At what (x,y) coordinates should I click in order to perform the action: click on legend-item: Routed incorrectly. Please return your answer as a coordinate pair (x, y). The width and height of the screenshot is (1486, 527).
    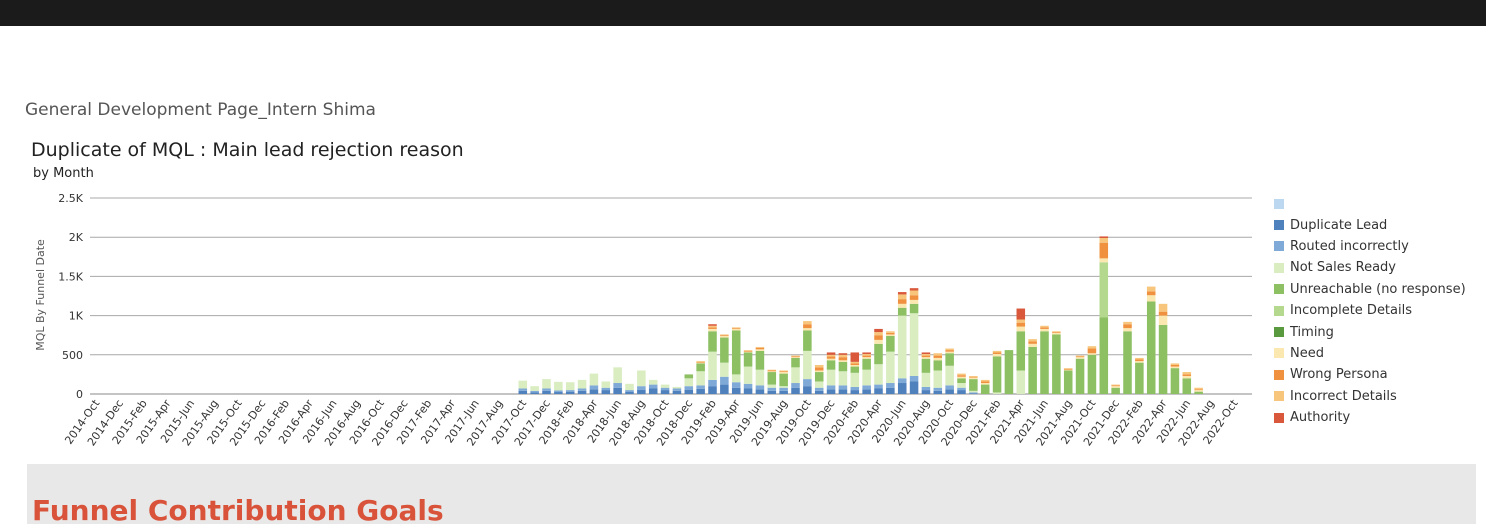
    Looking at the image, I should click on (1370, 246).